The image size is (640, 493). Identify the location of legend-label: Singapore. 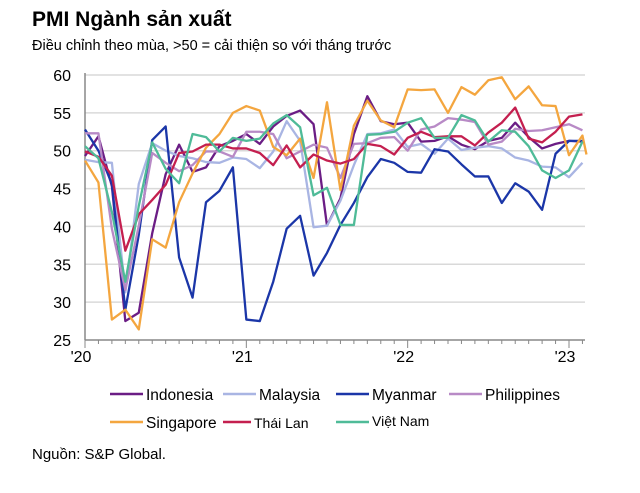
(181, 423).